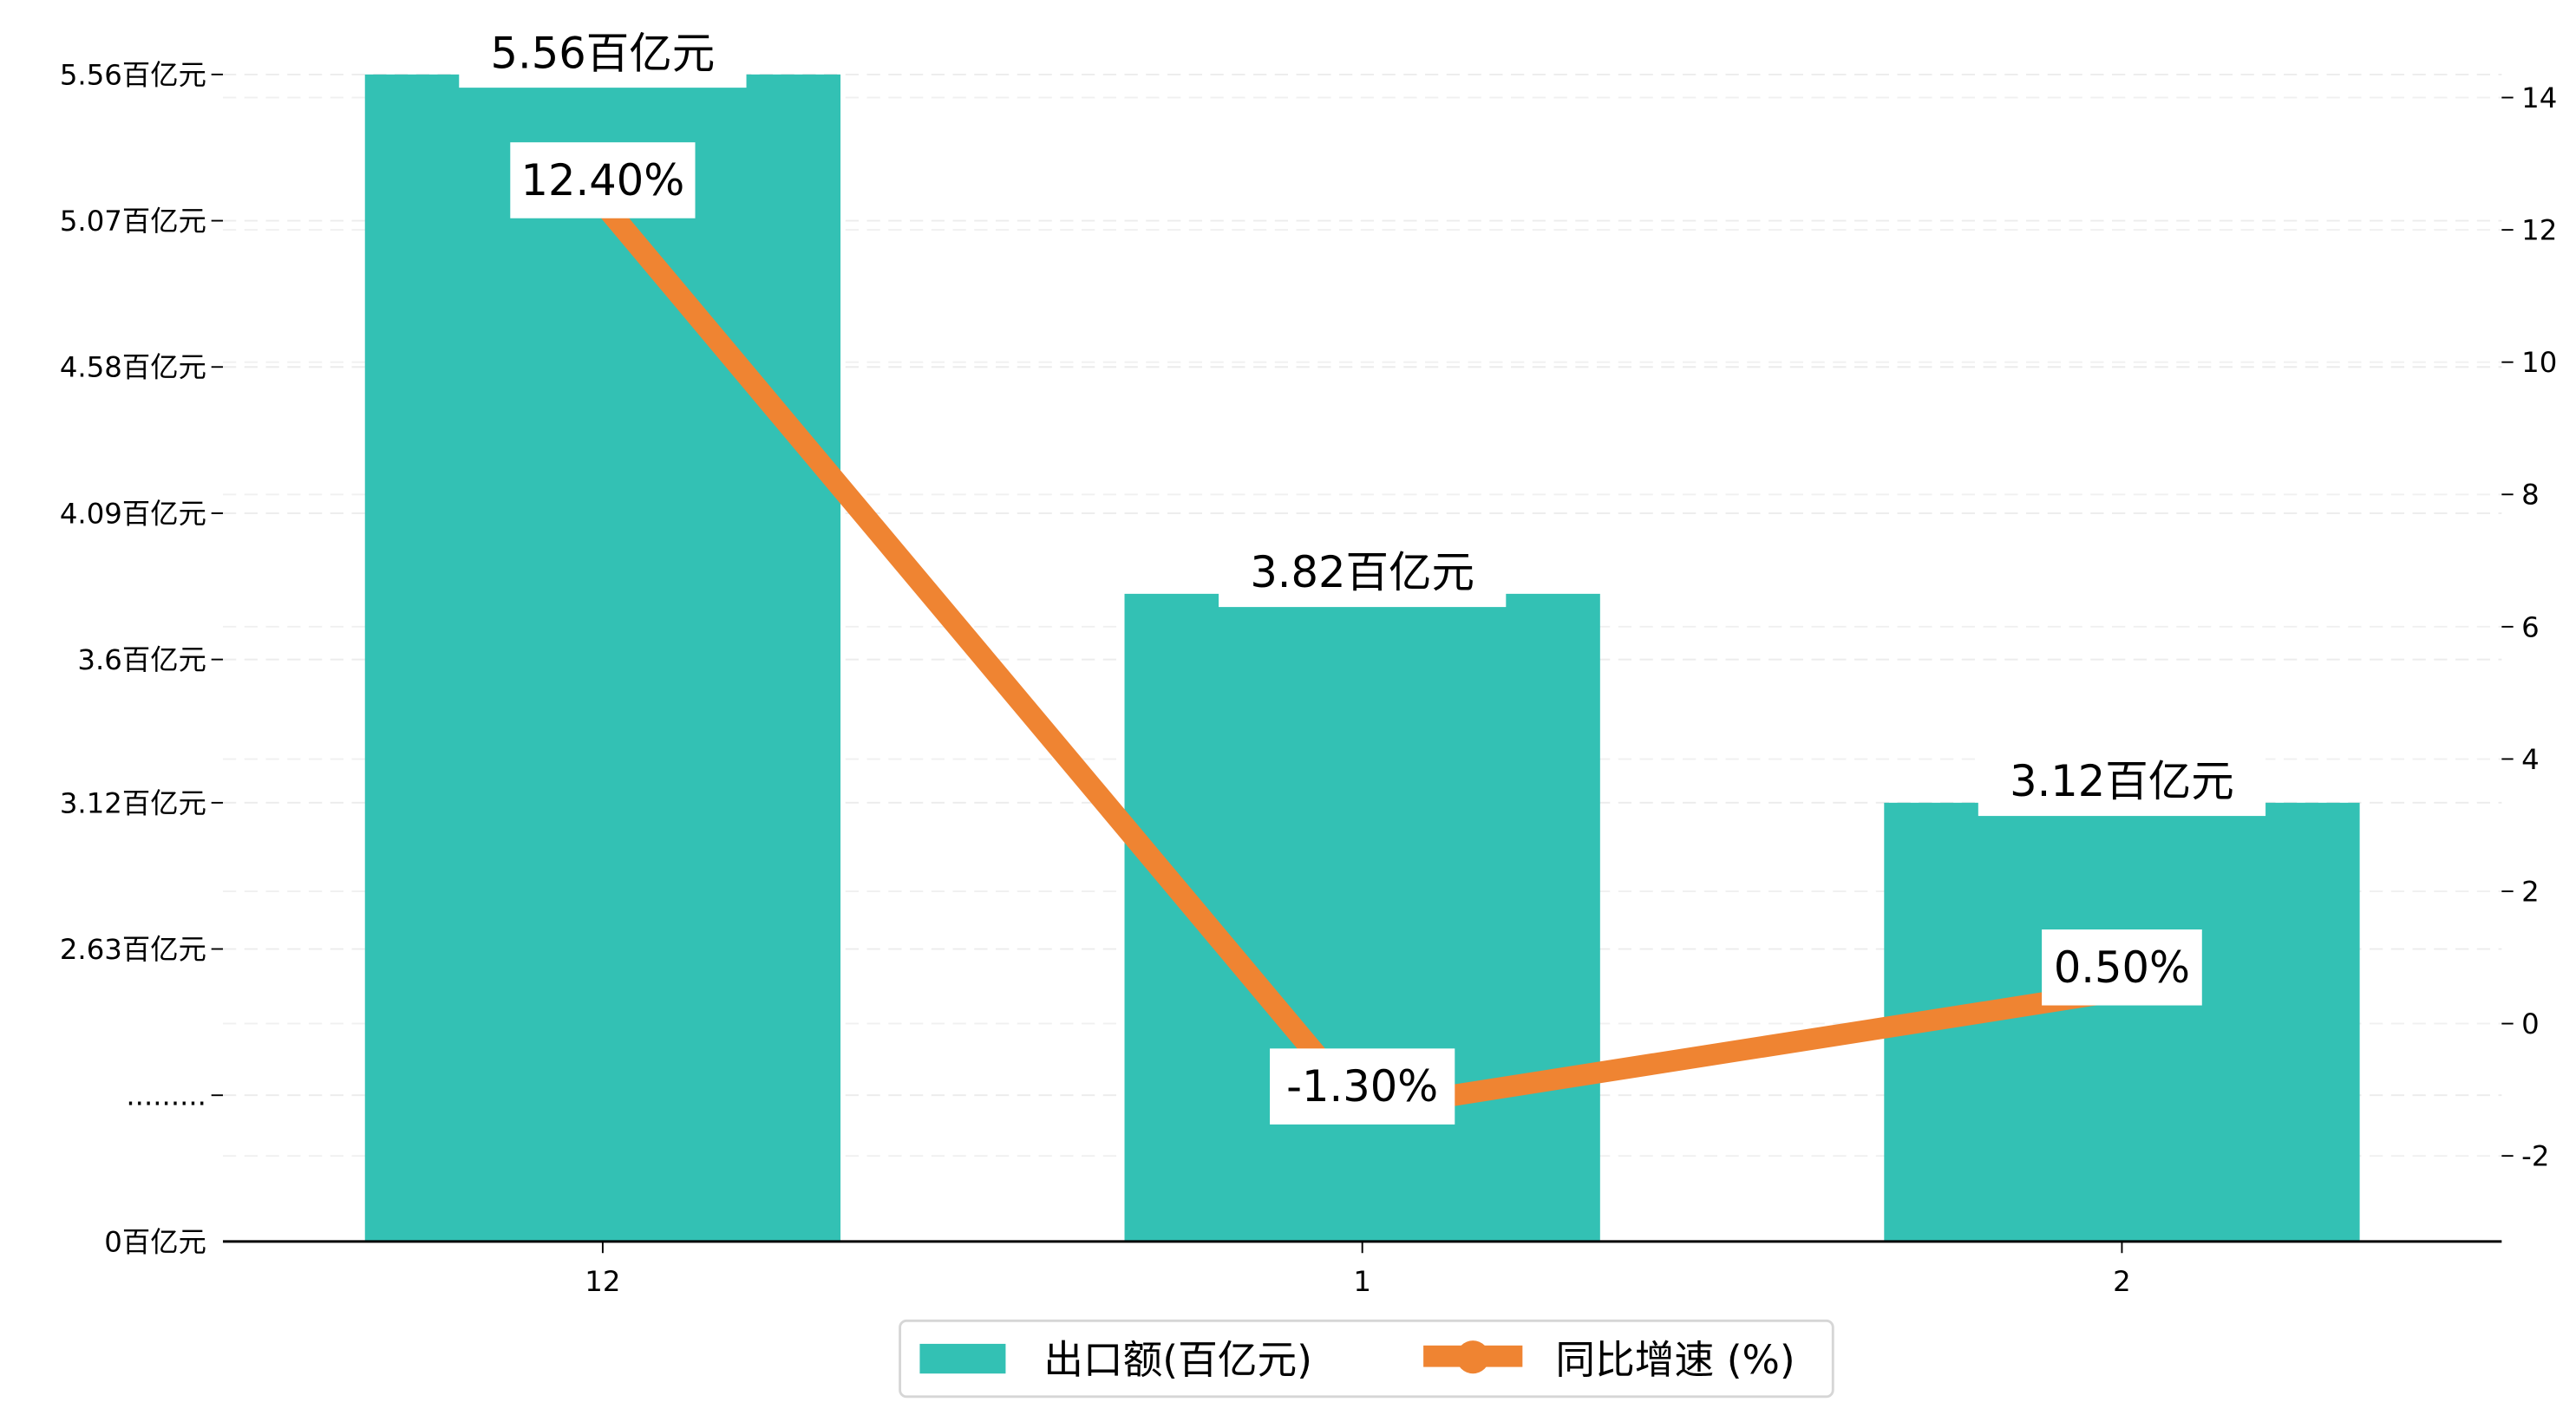  What do you see at coordinates (1675, 1360) in the screenshot?
I see `legend-line-label: 同比增速 (%)` at bounding box center [1675, 1360].